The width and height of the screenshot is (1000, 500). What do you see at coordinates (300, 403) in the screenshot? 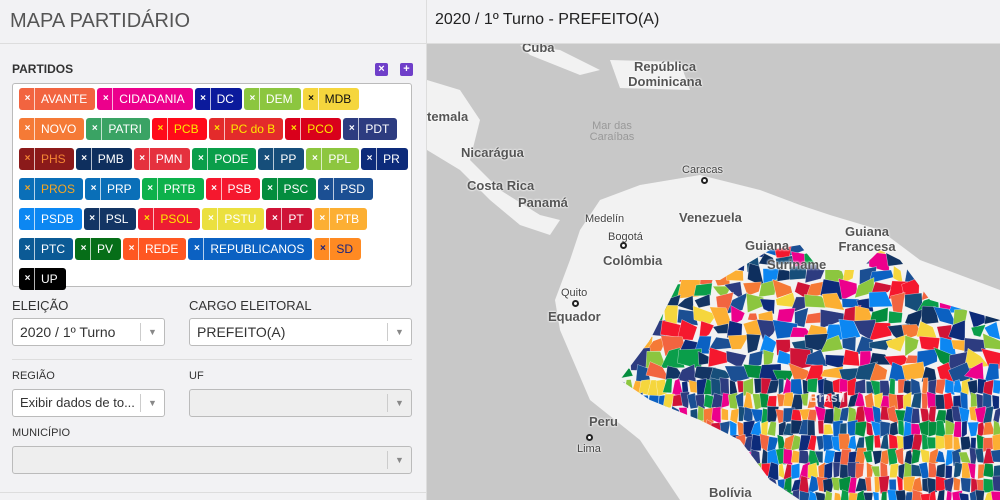
I see `uf-select: ▼` at bounding box center [300, 403].